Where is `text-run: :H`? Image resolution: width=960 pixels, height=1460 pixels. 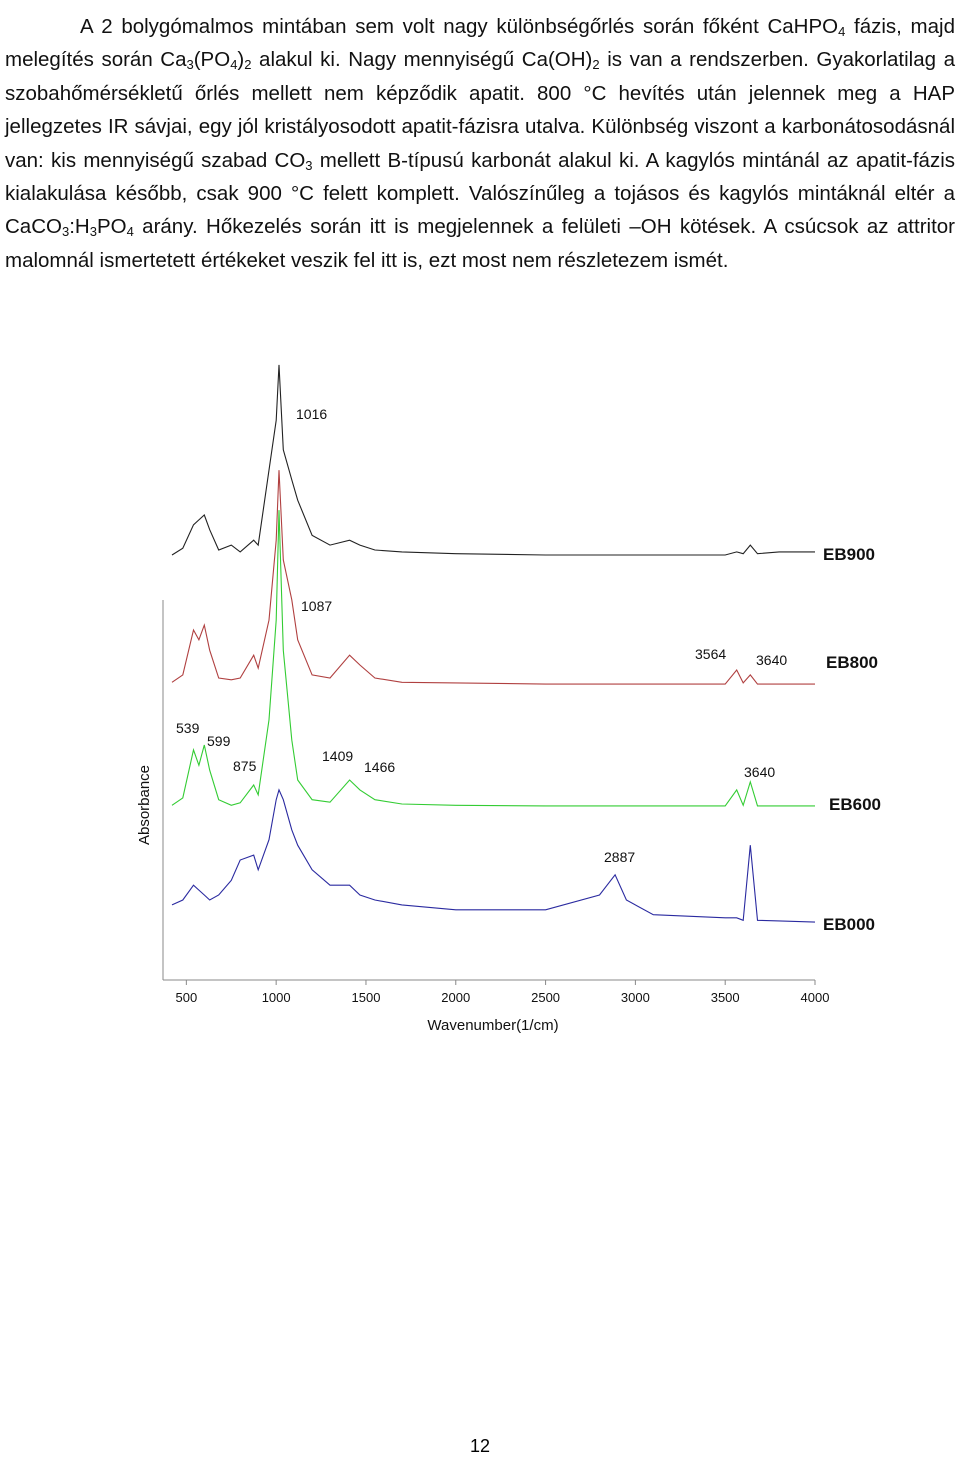 text-run: :H is located at coordinates (79, 227).